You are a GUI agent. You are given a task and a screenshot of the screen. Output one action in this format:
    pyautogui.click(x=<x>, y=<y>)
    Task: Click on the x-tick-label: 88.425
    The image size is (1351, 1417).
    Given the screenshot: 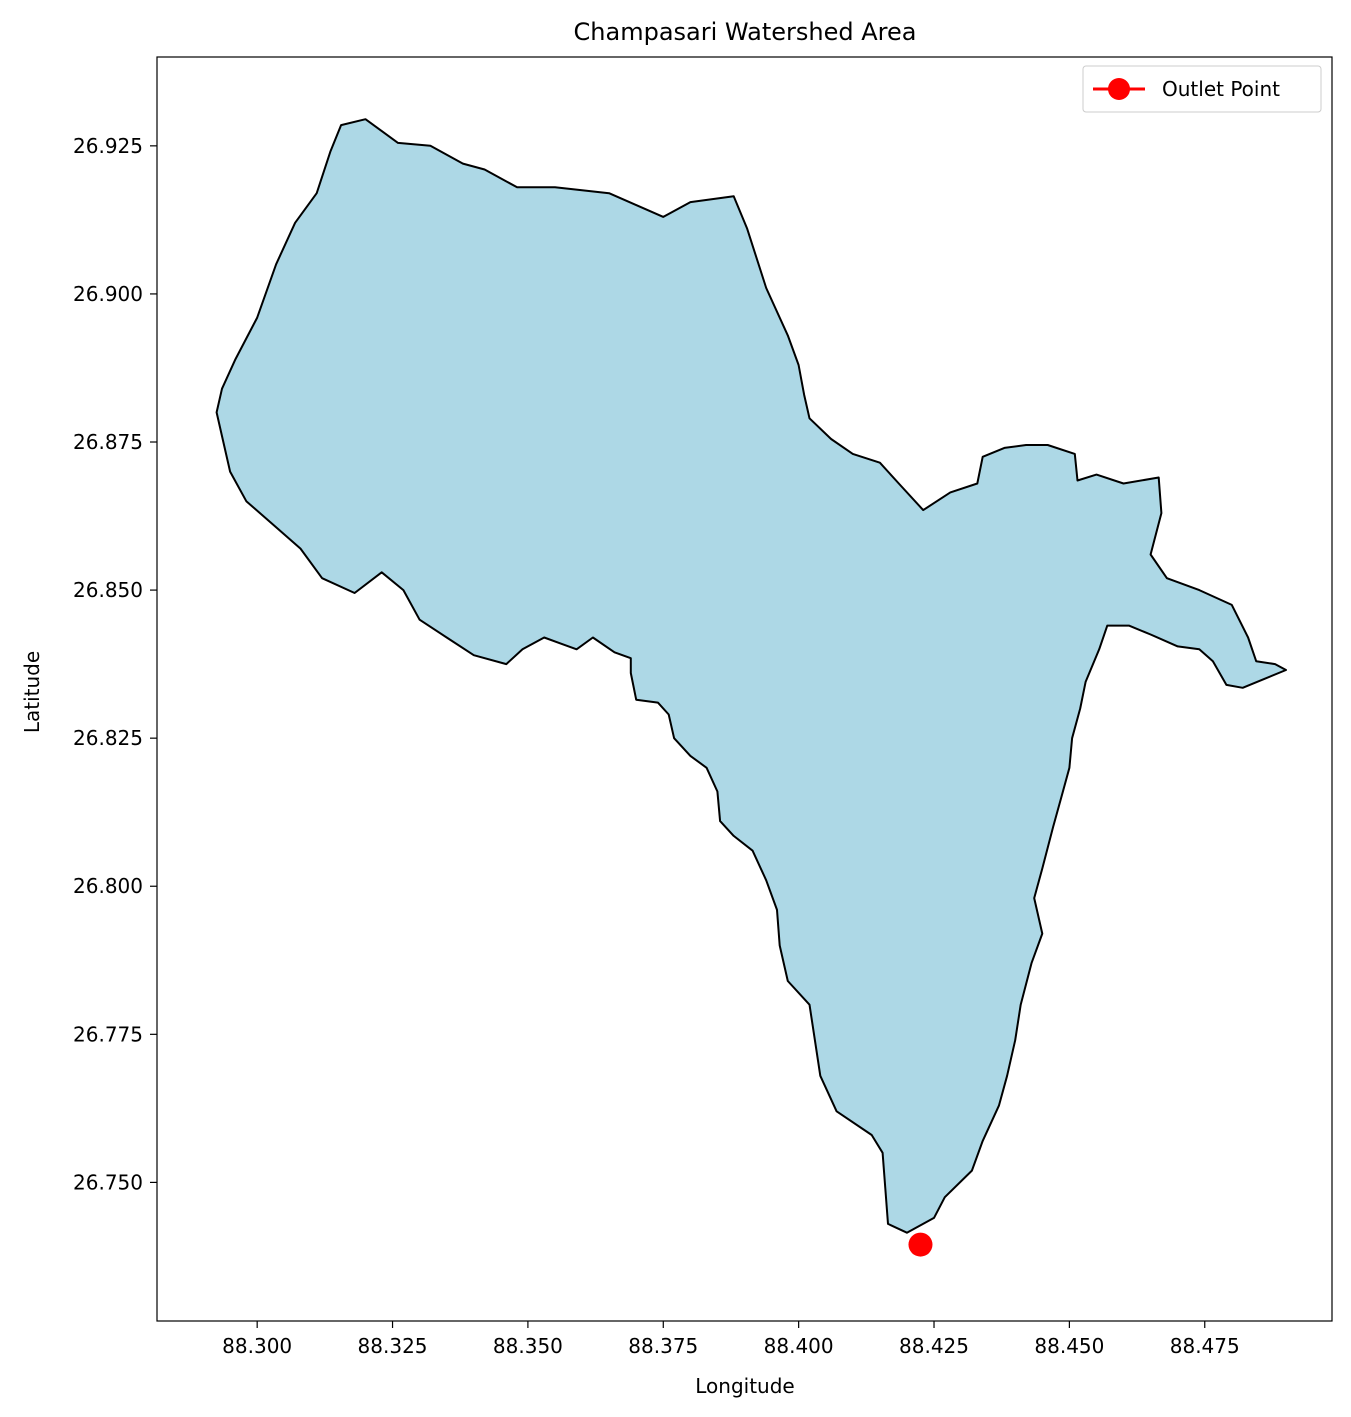 What is the action you would take?
    pyautogui.click(x=934, y=1346)
    